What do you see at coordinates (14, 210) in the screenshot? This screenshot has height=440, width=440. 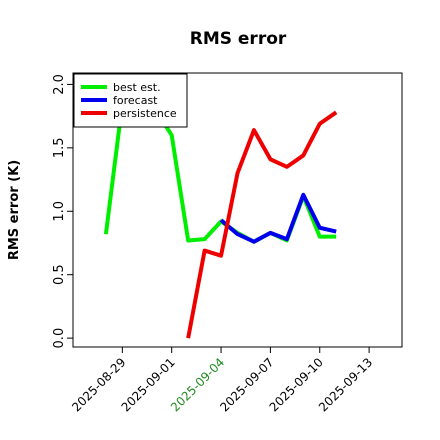 I see `y-axis-label: RMS error (K)` at bounding box center [14, 210].